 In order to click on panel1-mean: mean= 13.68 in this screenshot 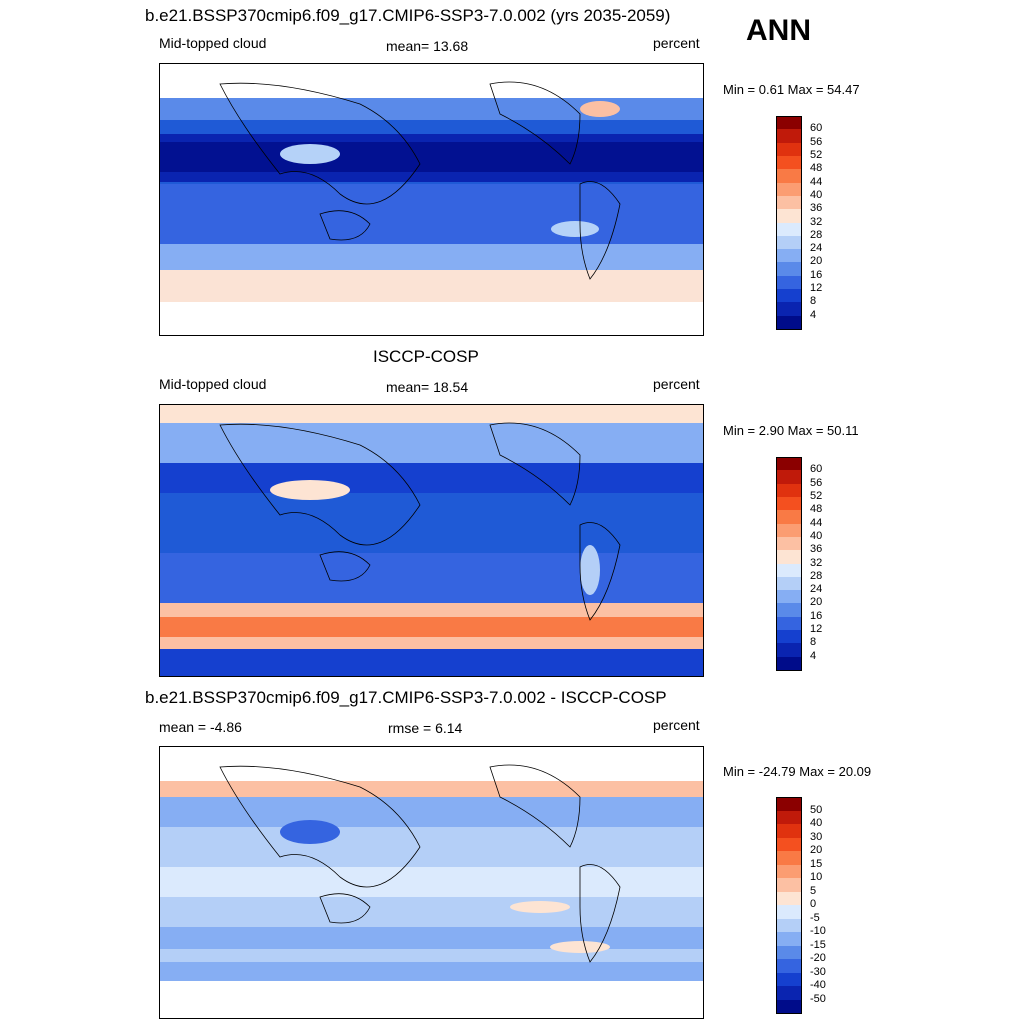, I will do `click(427, 46)`.